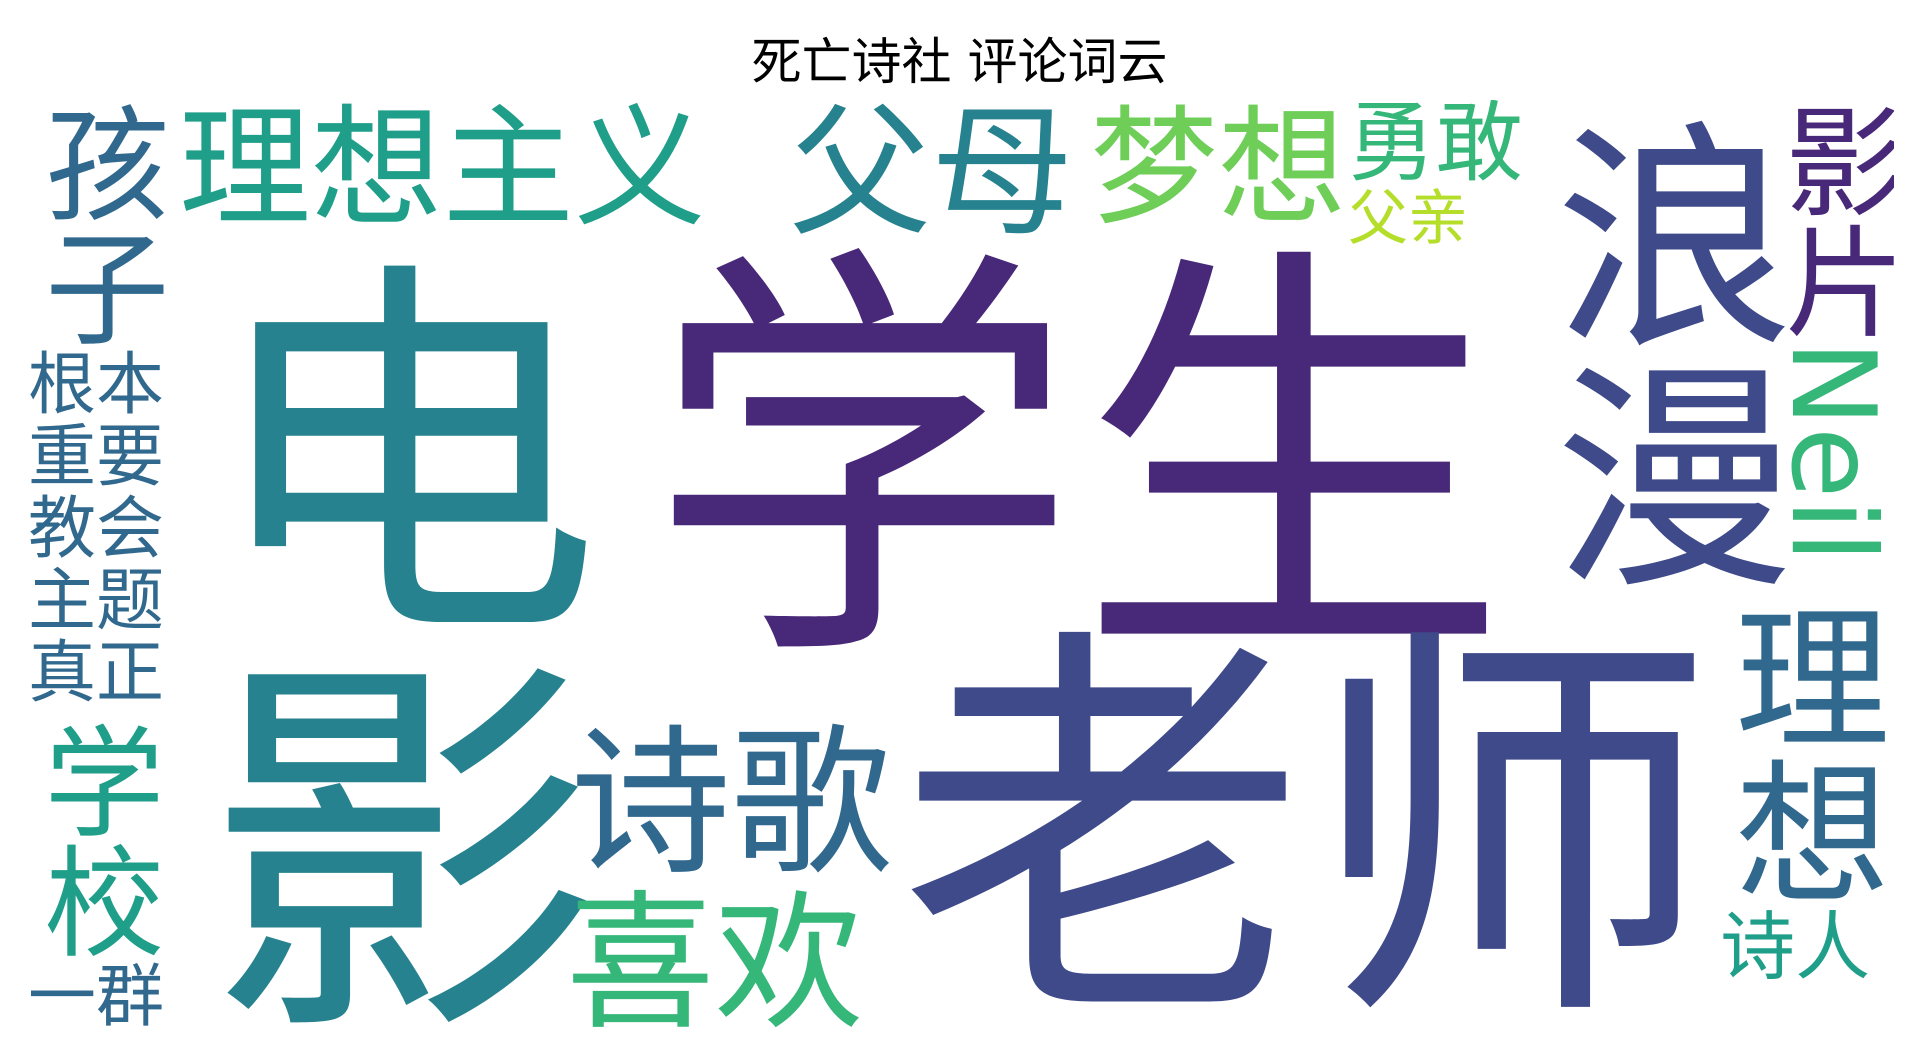  Describe the element at coordinates (96, 529) in the screenshot. I see `word-79: 教会` at that location.